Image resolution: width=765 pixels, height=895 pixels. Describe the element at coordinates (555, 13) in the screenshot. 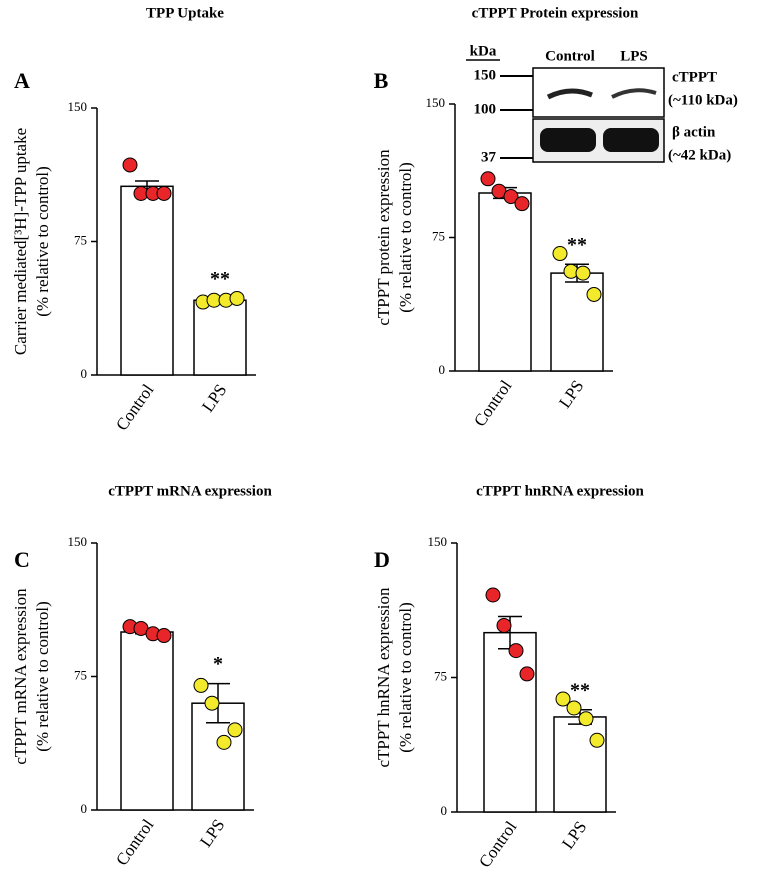

I see `panel-title: cTPPT Protein expression` at that location.